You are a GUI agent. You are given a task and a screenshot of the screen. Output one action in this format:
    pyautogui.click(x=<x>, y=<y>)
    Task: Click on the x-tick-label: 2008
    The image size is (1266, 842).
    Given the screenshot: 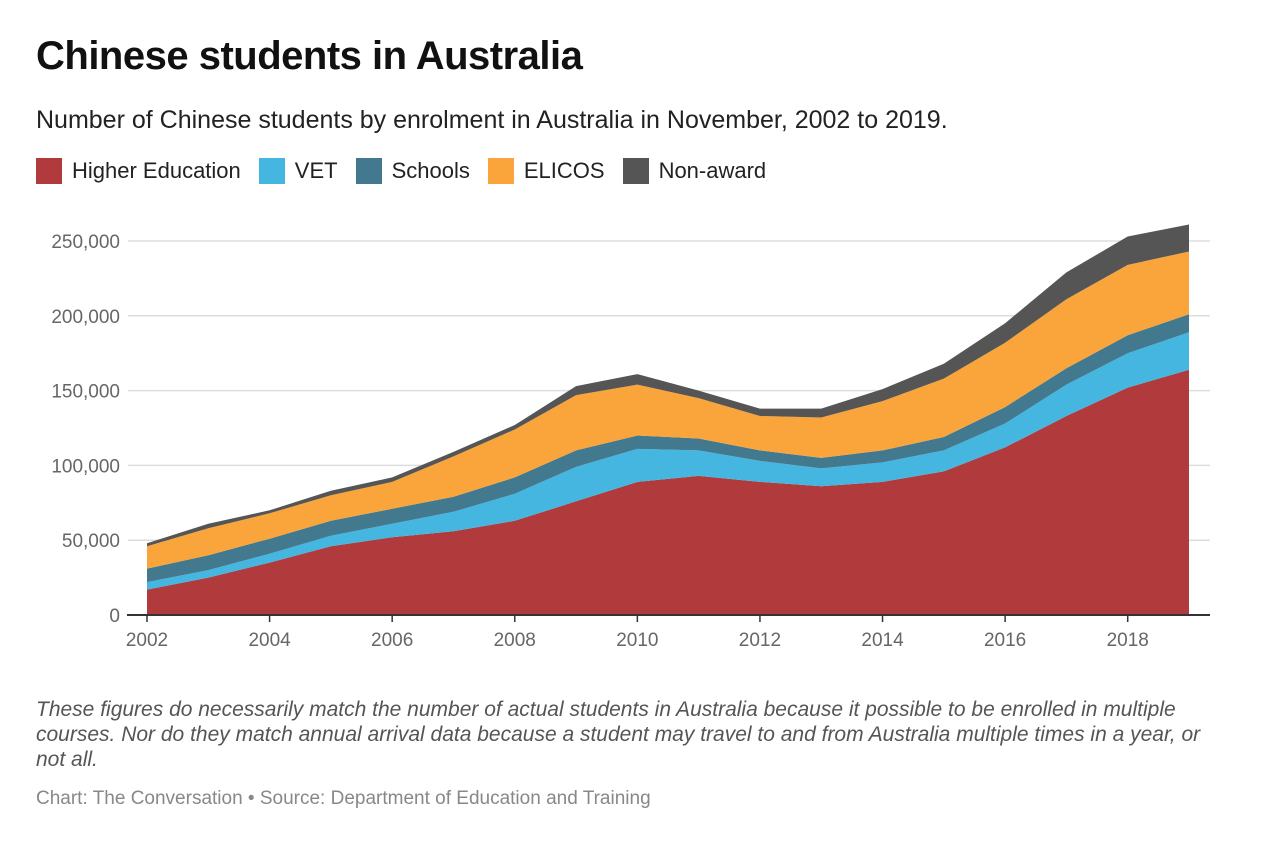 What is the action you would take?
    pyautogui.click(x=515, y=640)
    